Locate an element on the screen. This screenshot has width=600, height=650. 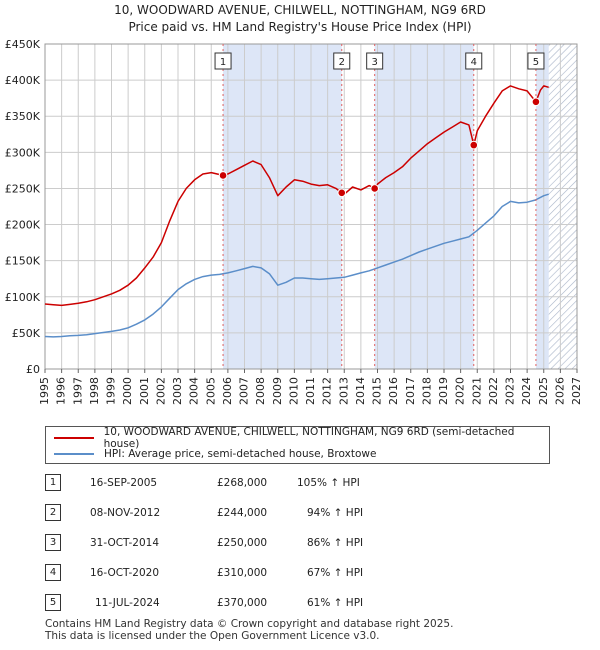
x-tick-label: 2000 is located at coordinates (127, 391).